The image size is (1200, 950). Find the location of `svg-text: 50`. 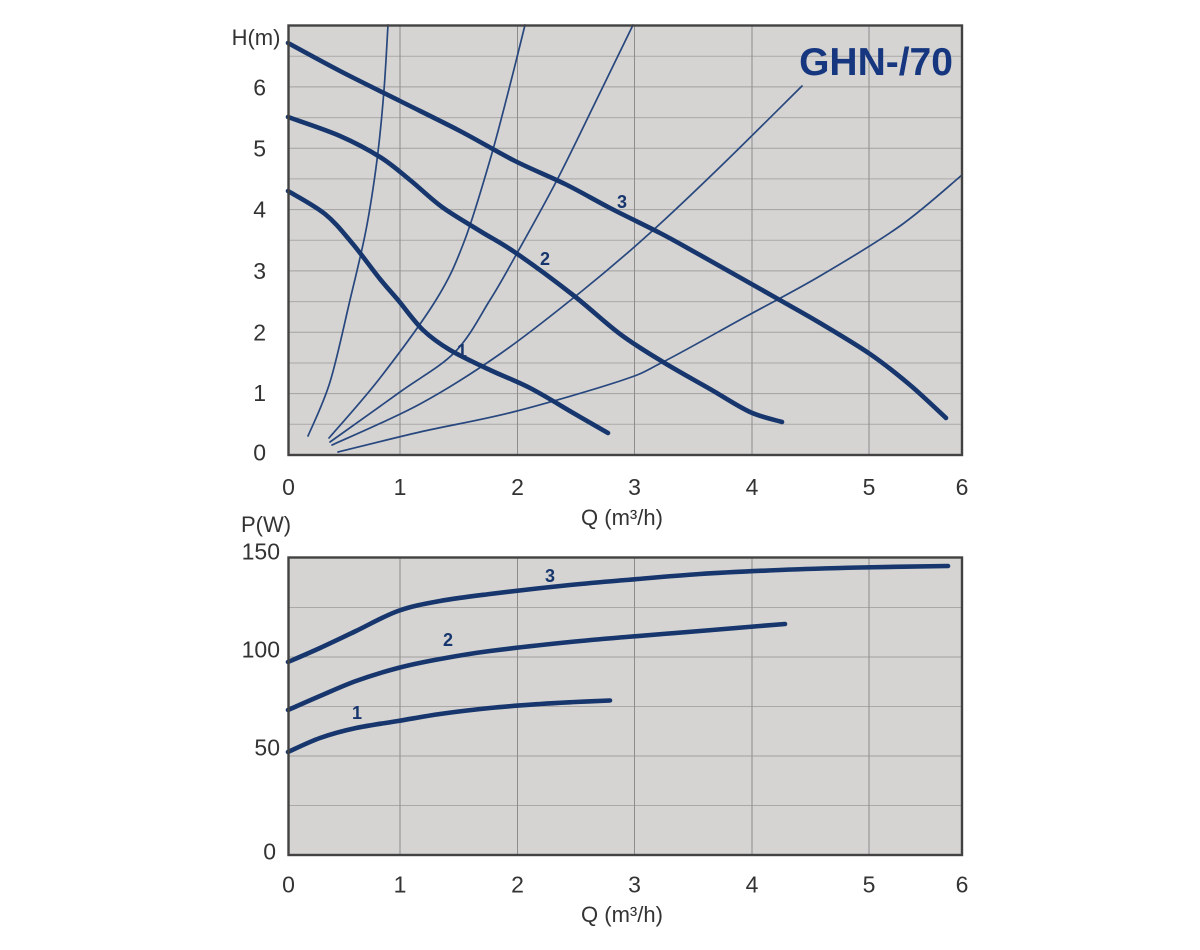

svg-text: 50 is located at coordinates (267, 748).